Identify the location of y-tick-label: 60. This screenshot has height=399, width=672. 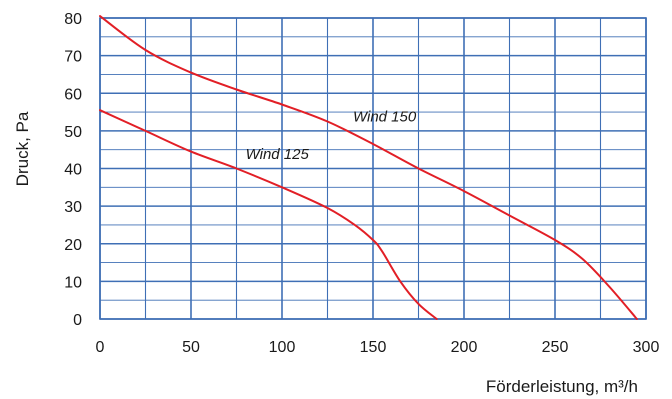
(73, 94).